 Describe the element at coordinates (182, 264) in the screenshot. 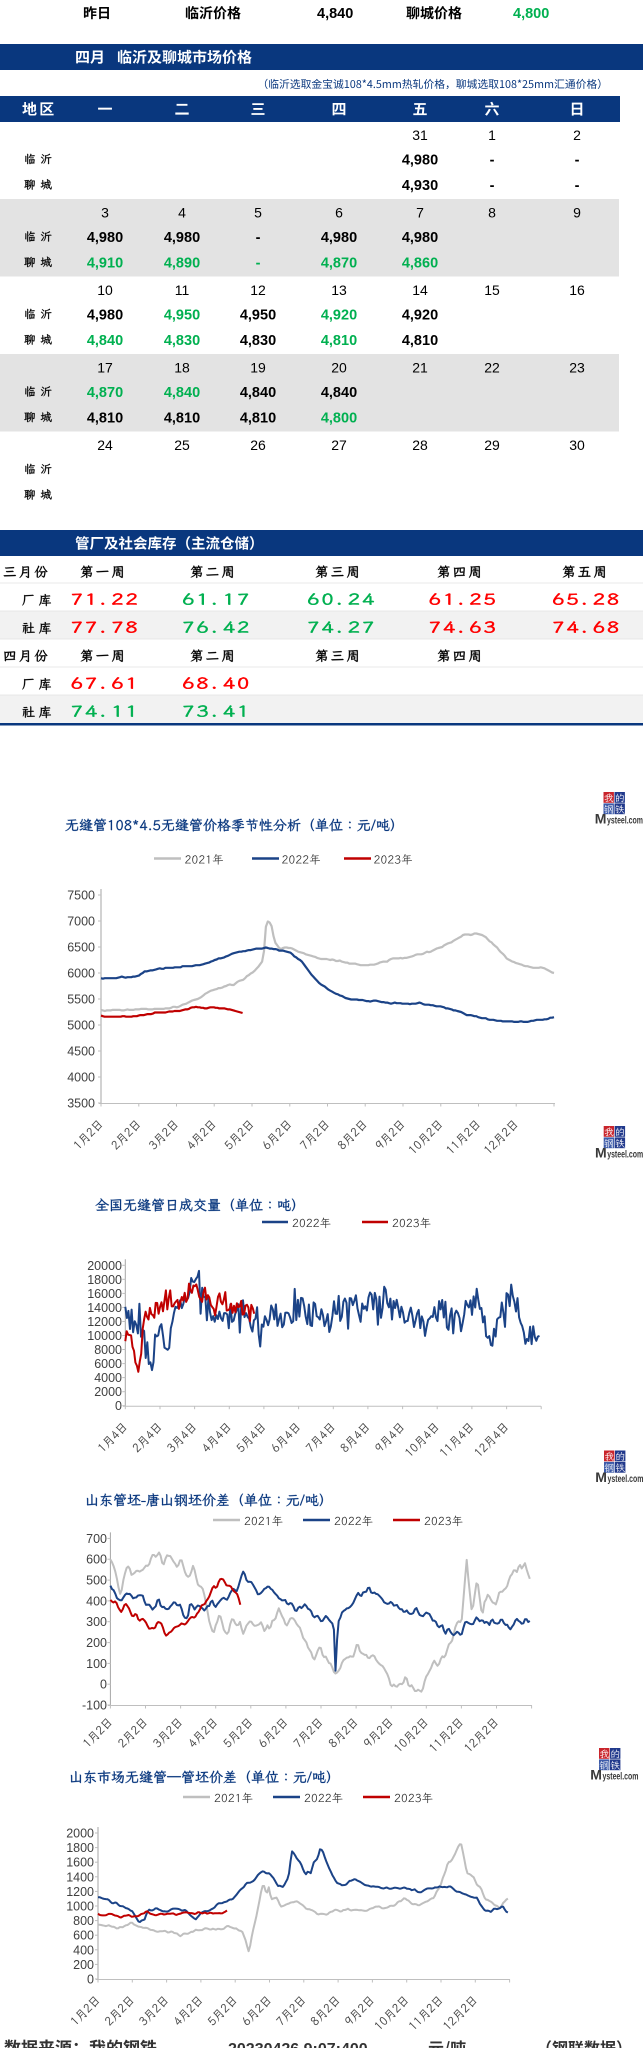

I see `svg-text: 4,890` at that location.